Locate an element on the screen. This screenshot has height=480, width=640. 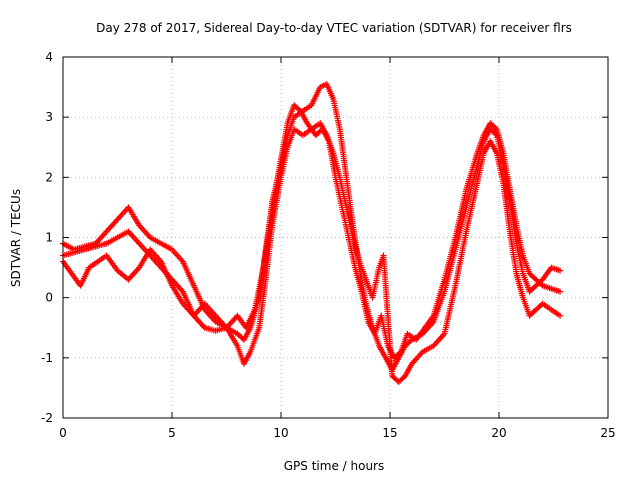
y-axis-title: SDTVAR / TECUs is located at coordinates (16, 238).